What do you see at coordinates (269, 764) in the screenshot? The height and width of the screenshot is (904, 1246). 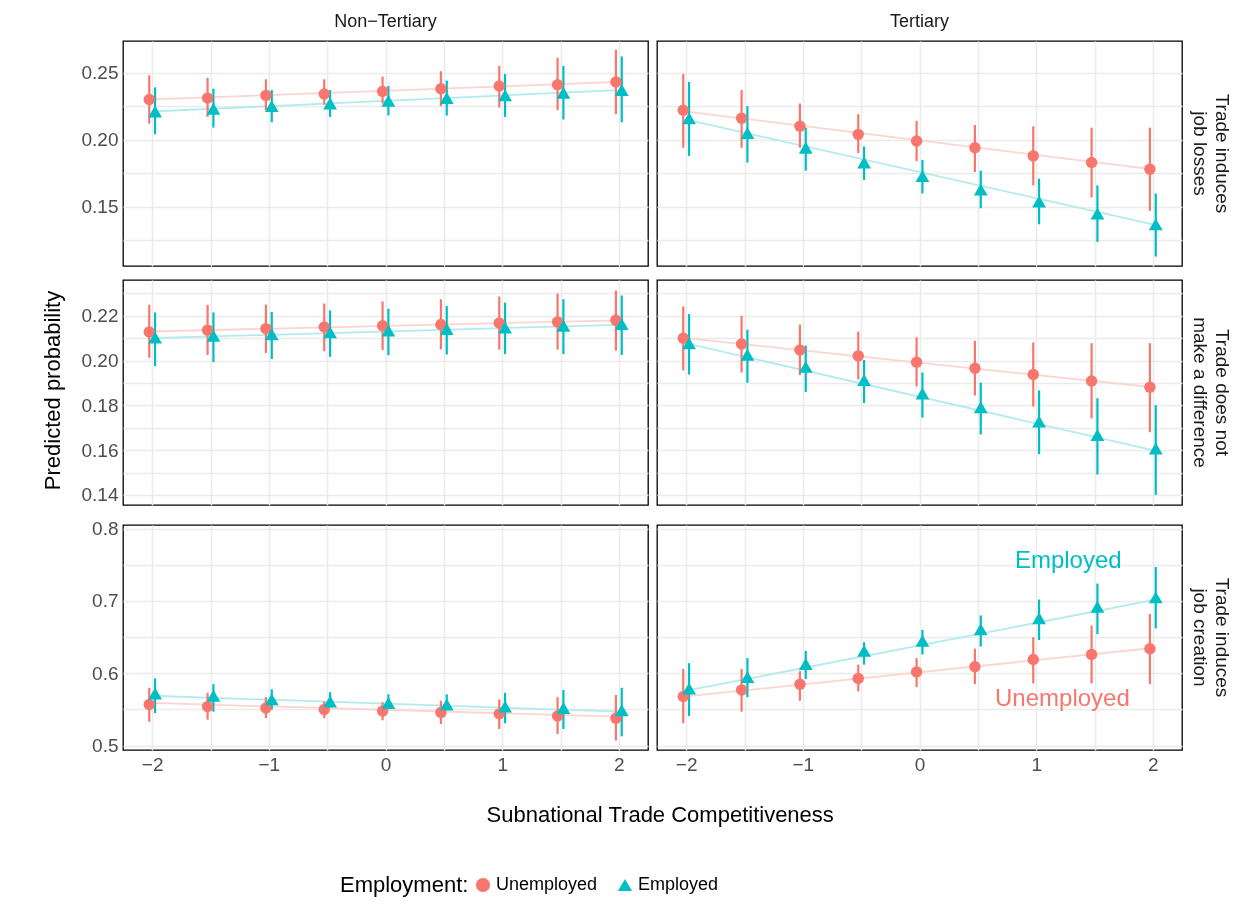 I see `x-tick-label: −1` at bounding box center [269, 764].